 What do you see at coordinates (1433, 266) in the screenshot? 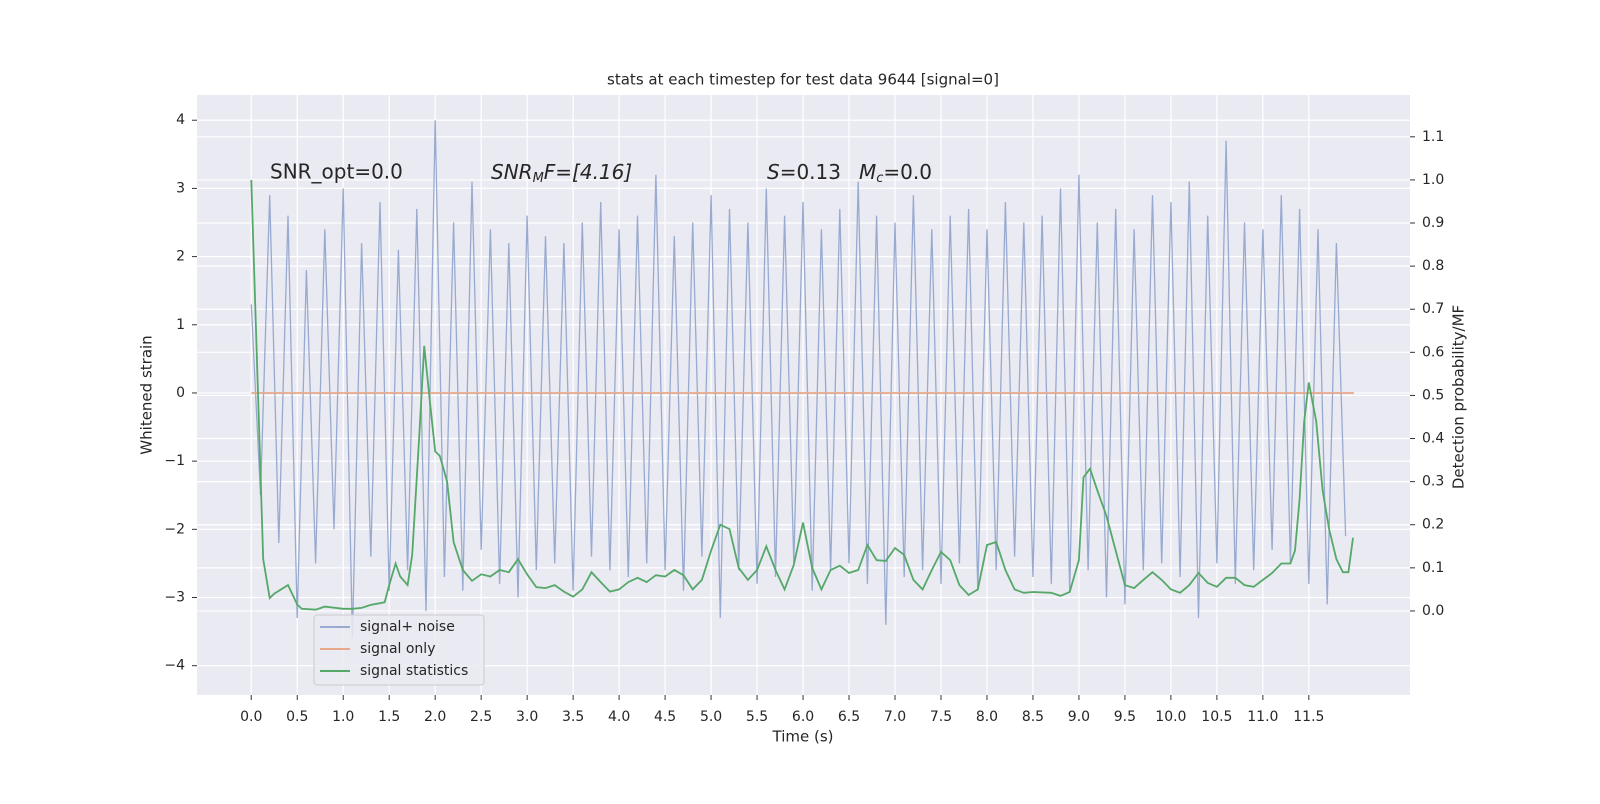
I see `y2-tick-label: 0.8` at bounding box center [1433, 266].